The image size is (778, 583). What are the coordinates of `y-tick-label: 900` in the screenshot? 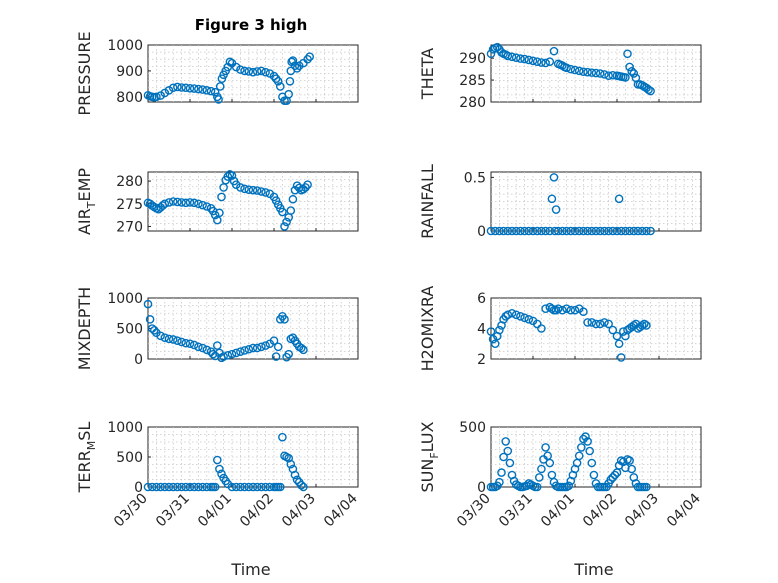 It's located at (129, 72).